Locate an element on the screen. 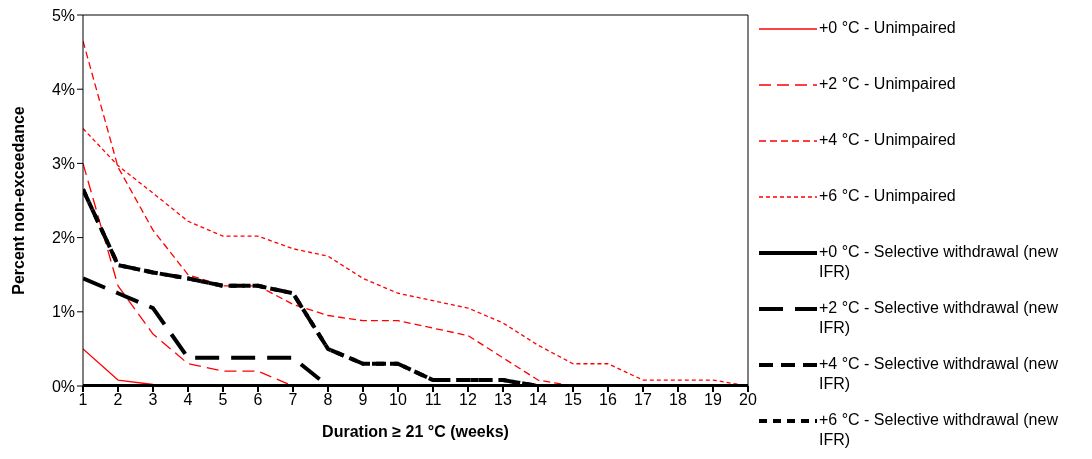 The width and height of the screenshot is (1092, 459). x-tick-label: 14 is located at coordinates (538, 400).